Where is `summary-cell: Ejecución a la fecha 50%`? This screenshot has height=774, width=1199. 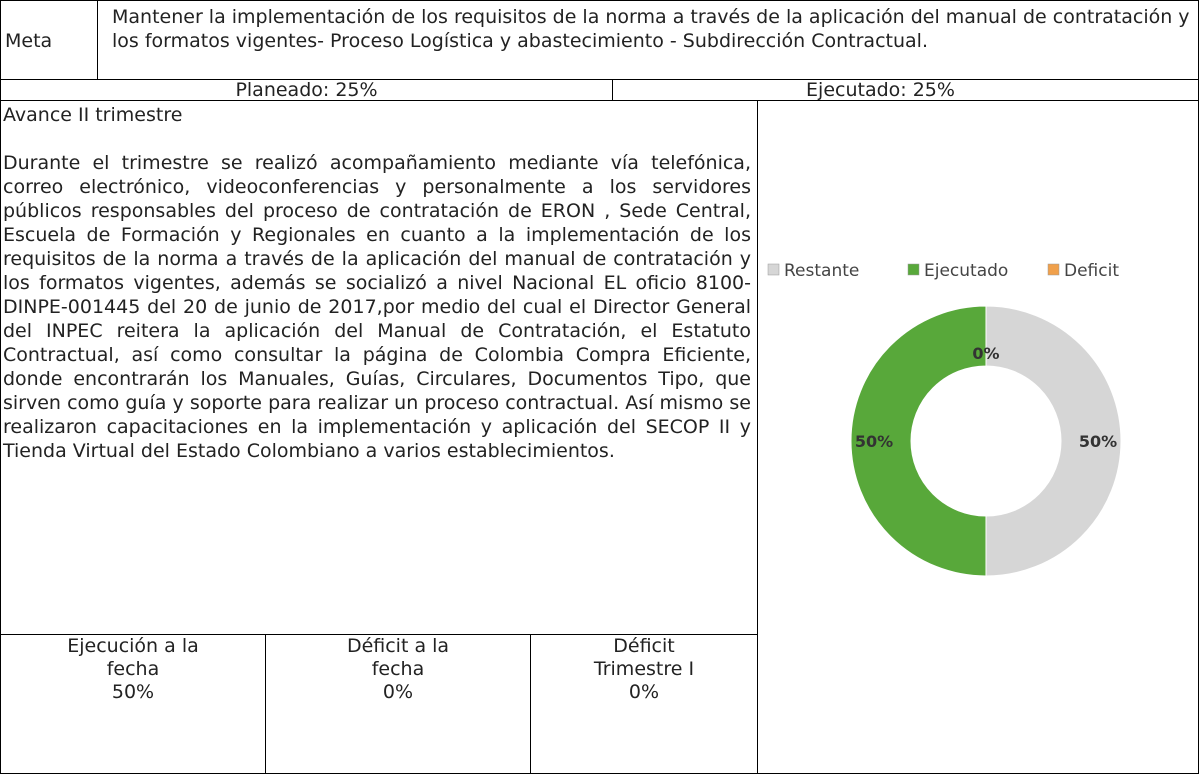
summary-cell: Ejecución a la fecha 50% is located at coordinates (133, 704).